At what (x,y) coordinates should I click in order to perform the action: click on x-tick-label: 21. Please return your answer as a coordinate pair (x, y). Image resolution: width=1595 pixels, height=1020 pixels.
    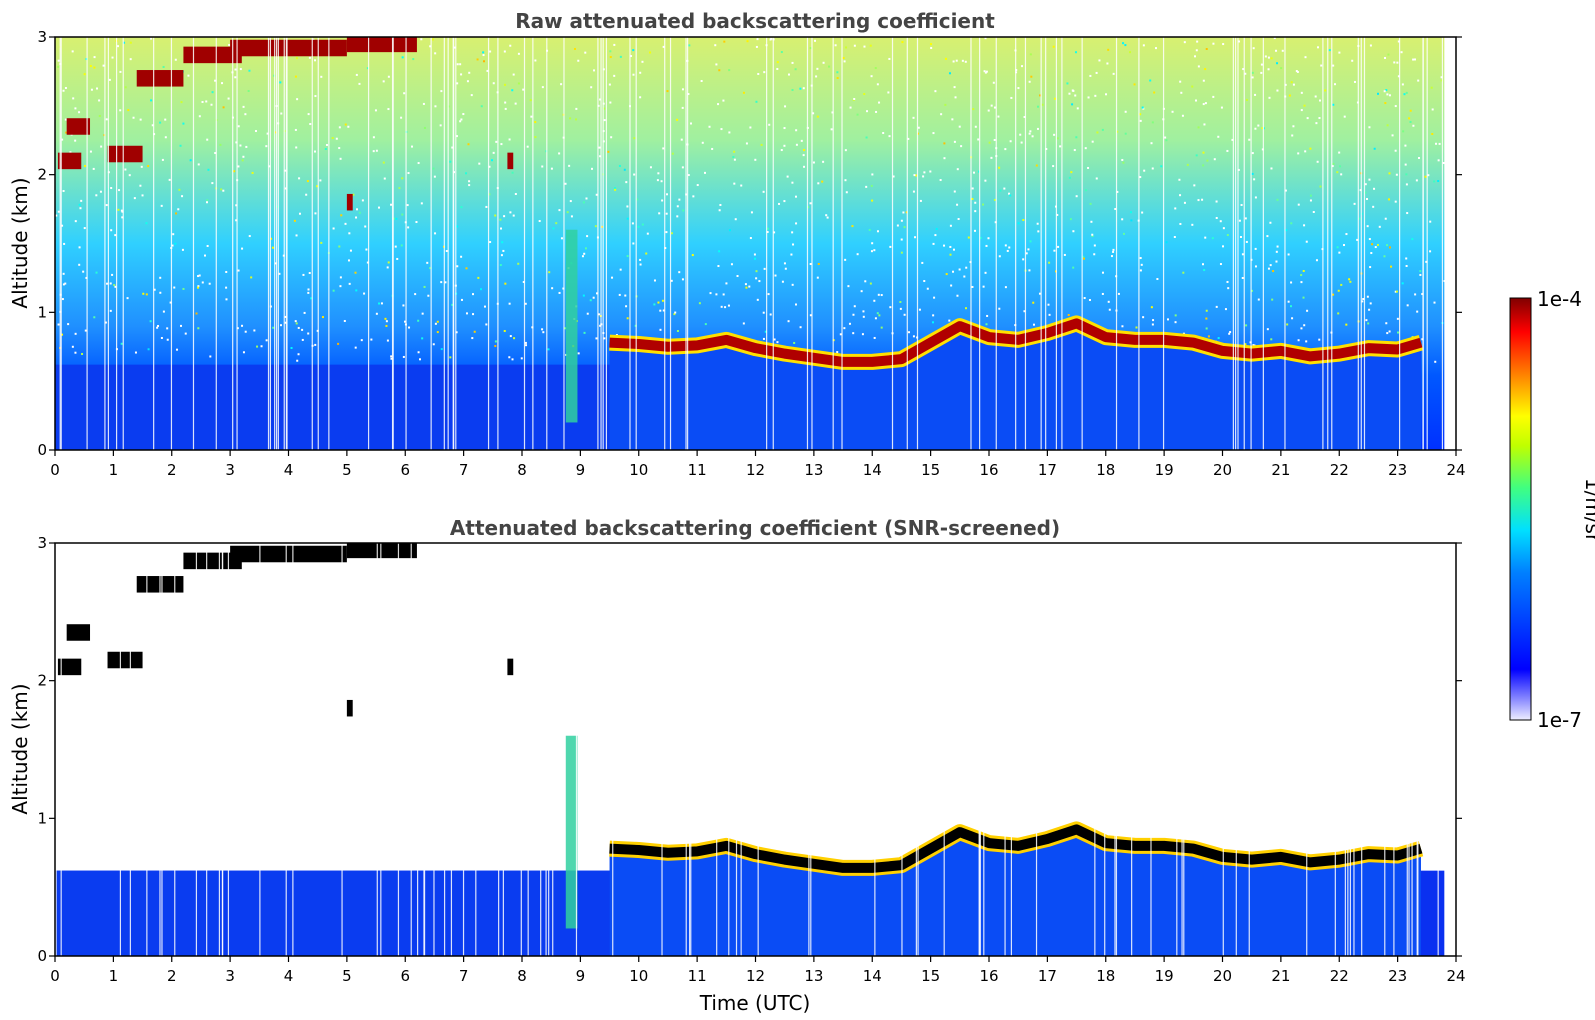
    Looking at the image, I should click on (1280, 470).